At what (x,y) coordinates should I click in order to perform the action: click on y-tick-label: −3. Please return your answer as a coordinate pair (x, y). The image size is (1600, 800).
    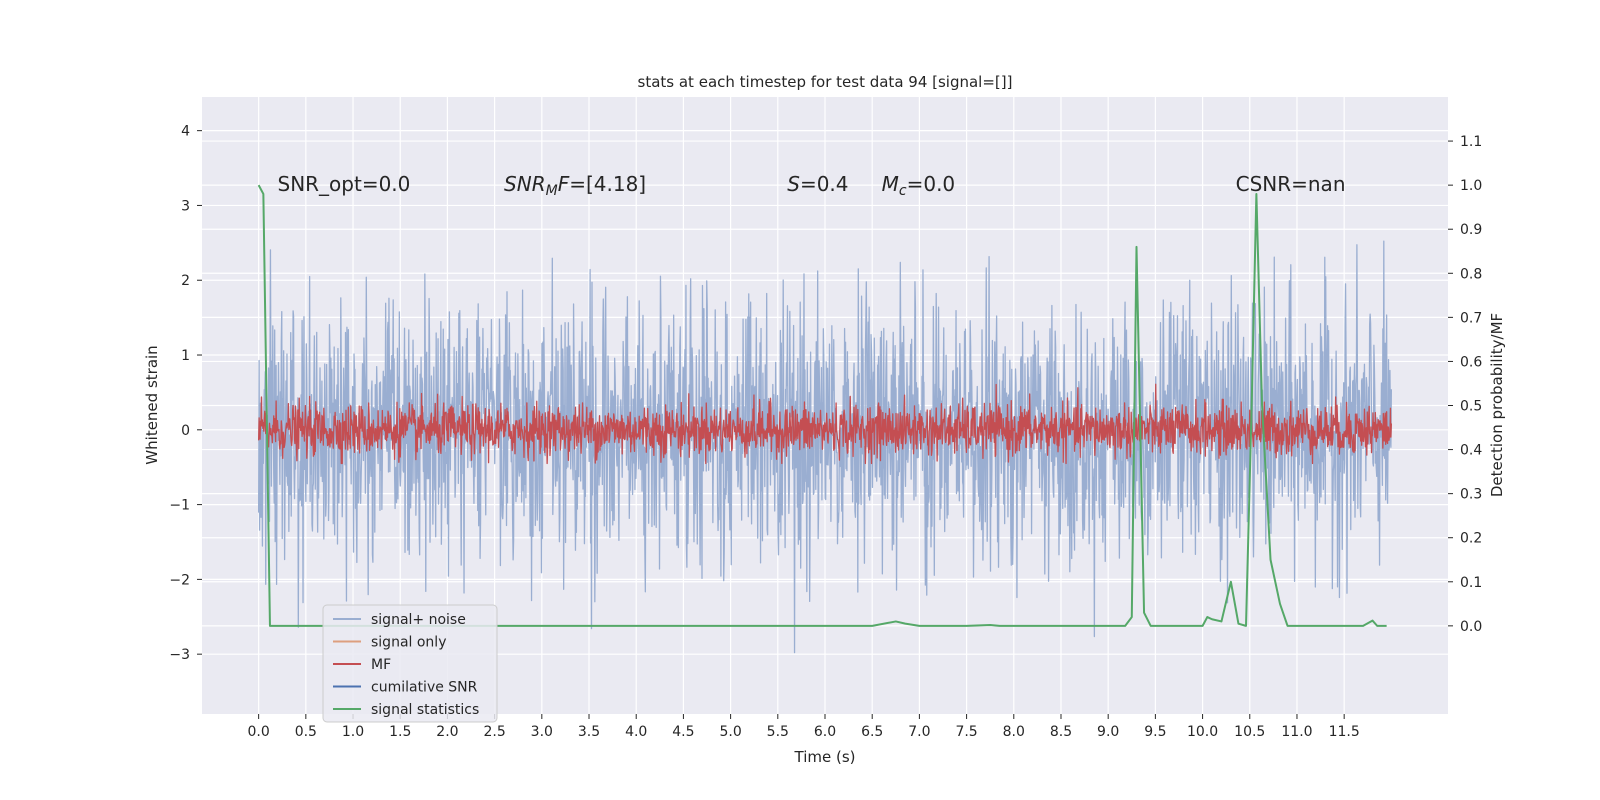
    Looking at the image, I should click on (179, 655).